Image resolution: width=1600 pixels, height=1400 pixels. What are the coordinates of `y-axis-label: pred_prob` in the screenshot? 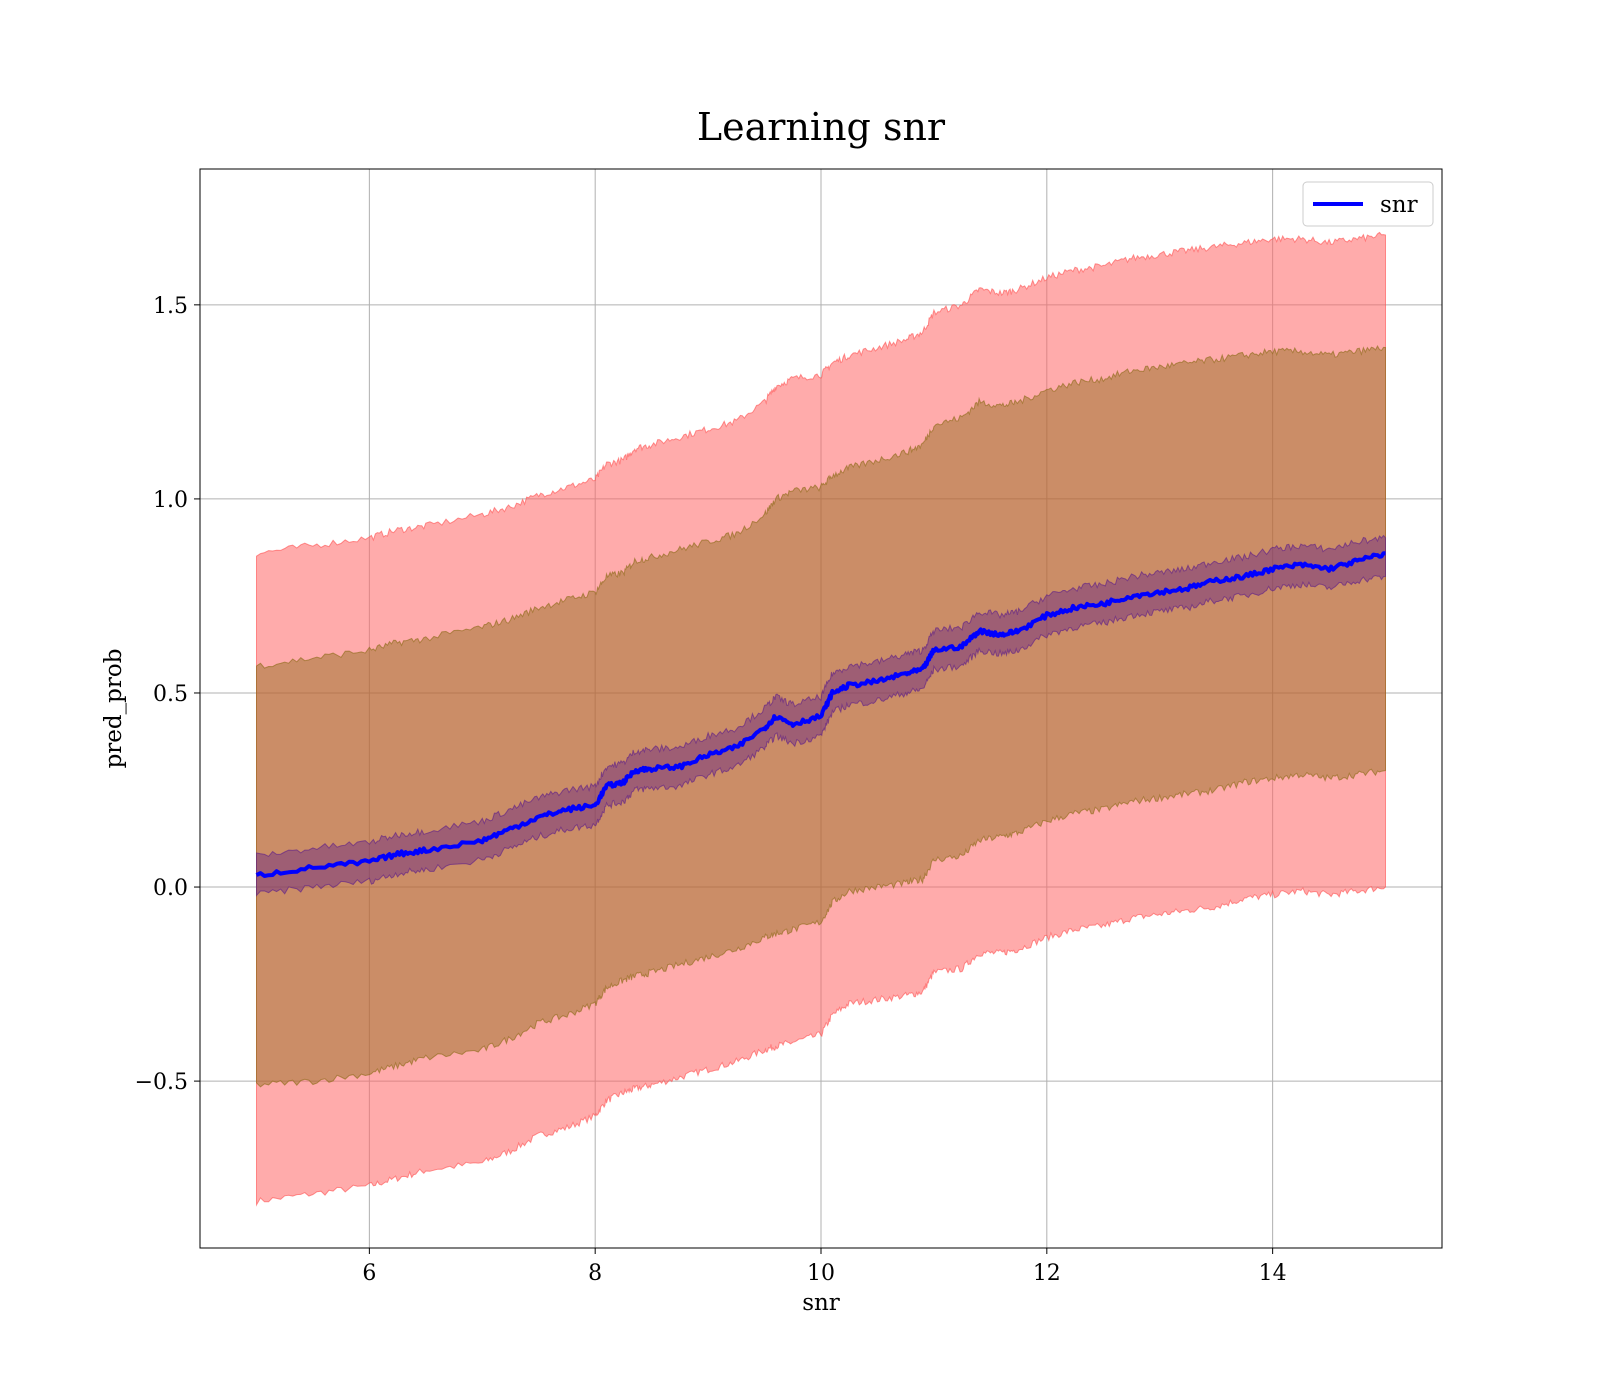 It's located at (114, 709).